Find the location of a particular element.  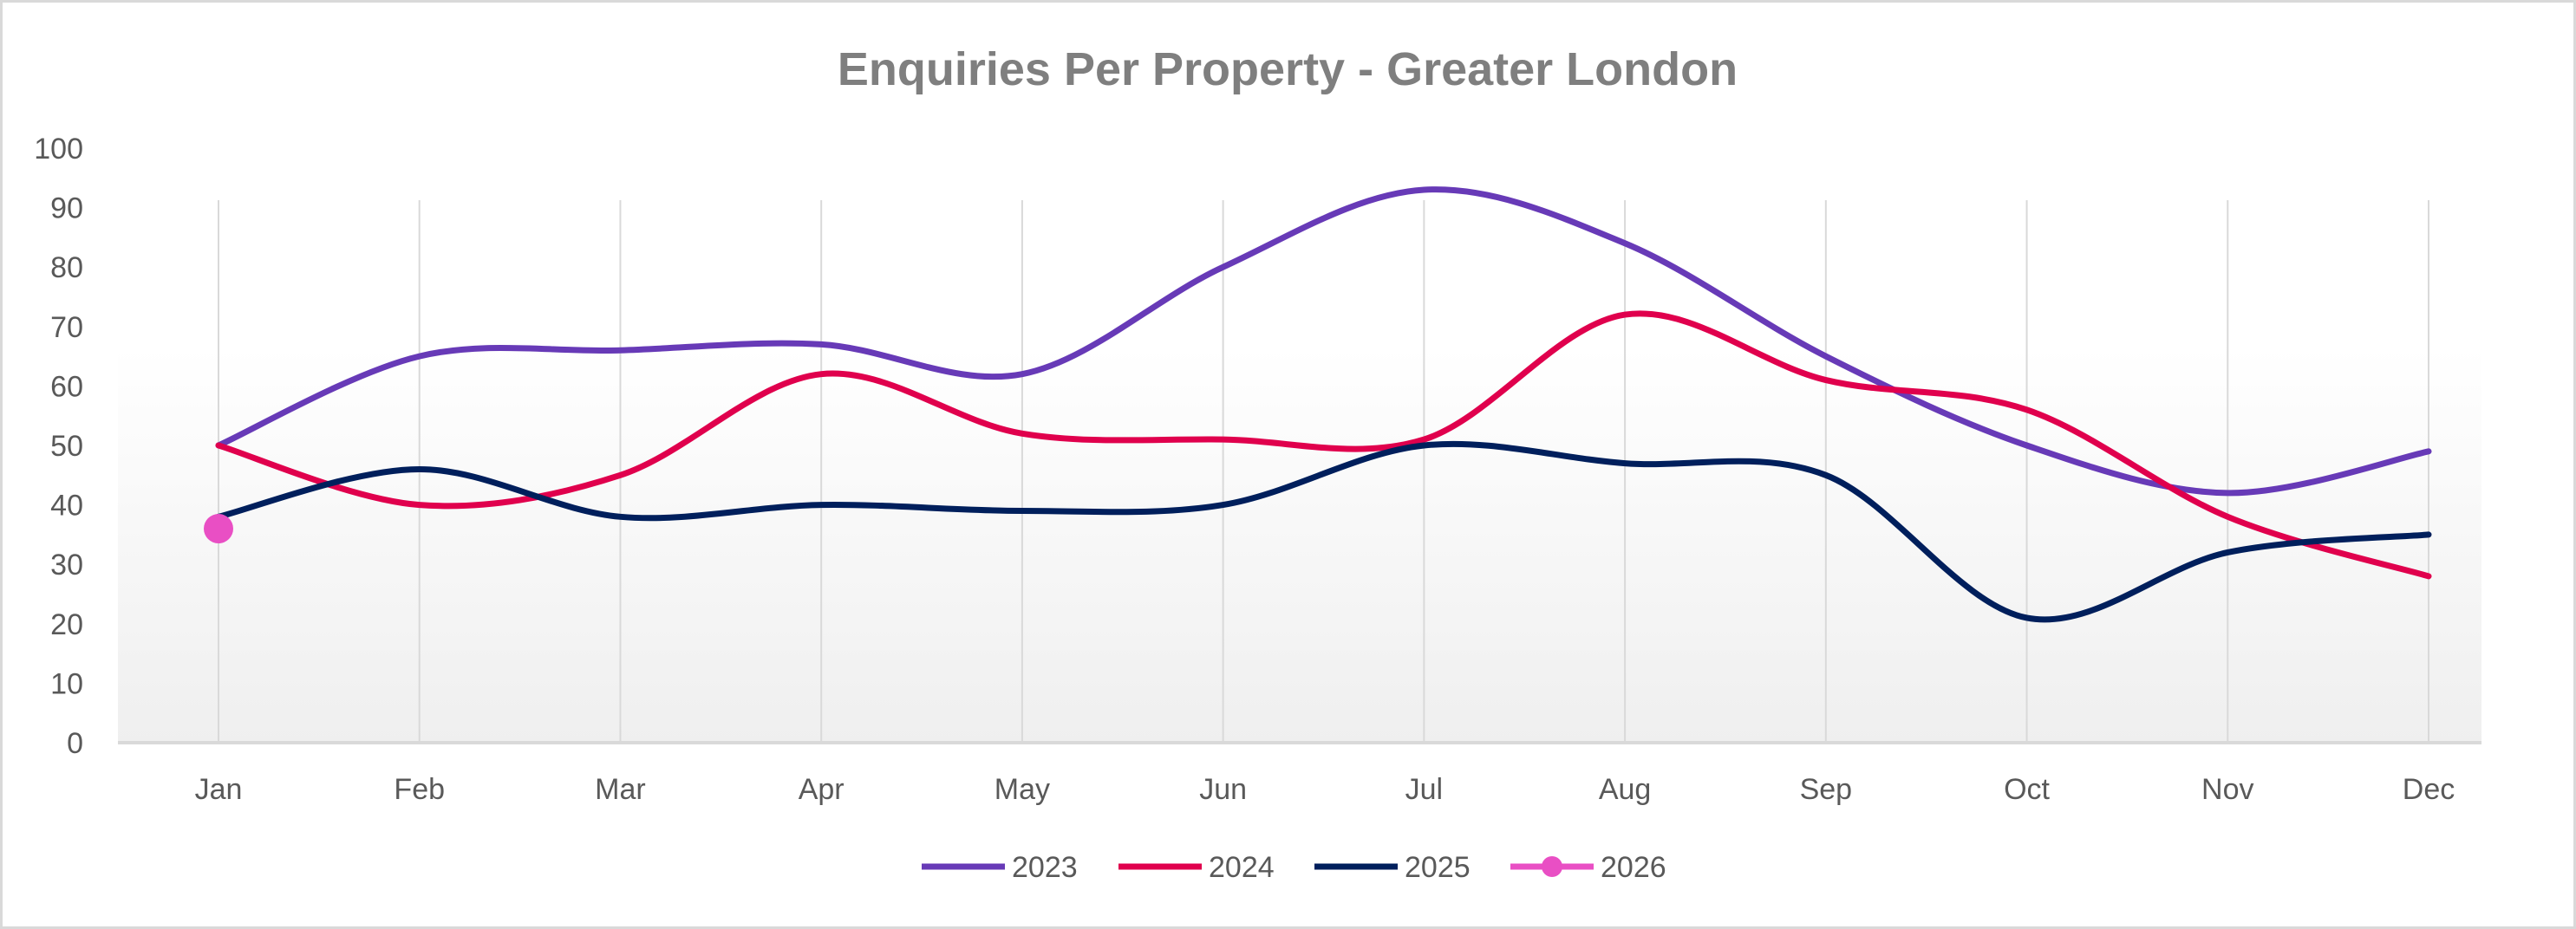

x-tick-label: Feb is located at coordinates (420, 789).